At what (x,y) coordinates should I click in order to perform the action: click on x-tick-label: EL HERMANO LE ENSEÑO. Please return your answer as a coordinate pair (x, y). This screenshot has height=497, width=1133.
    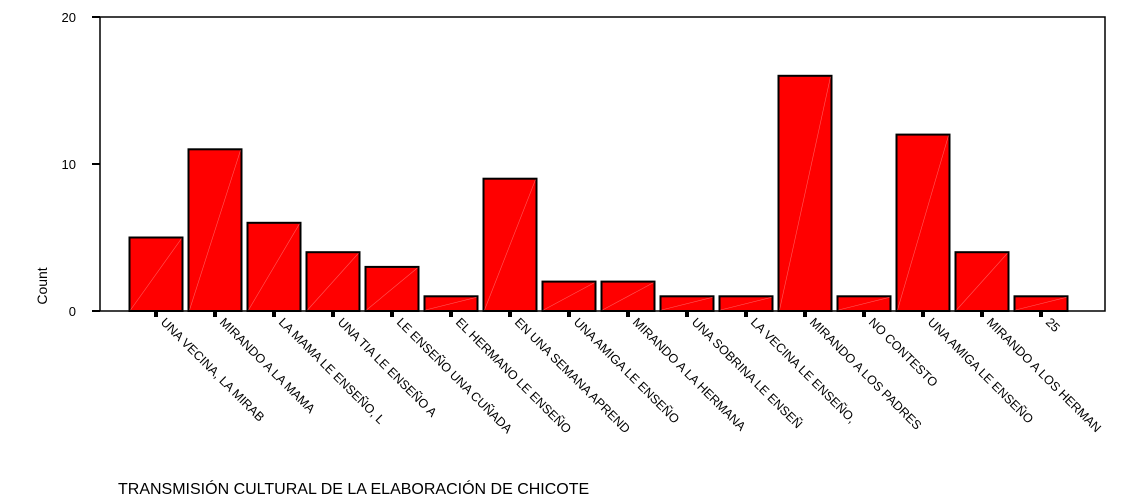
    Looking at the image, I should click on (513, 375).